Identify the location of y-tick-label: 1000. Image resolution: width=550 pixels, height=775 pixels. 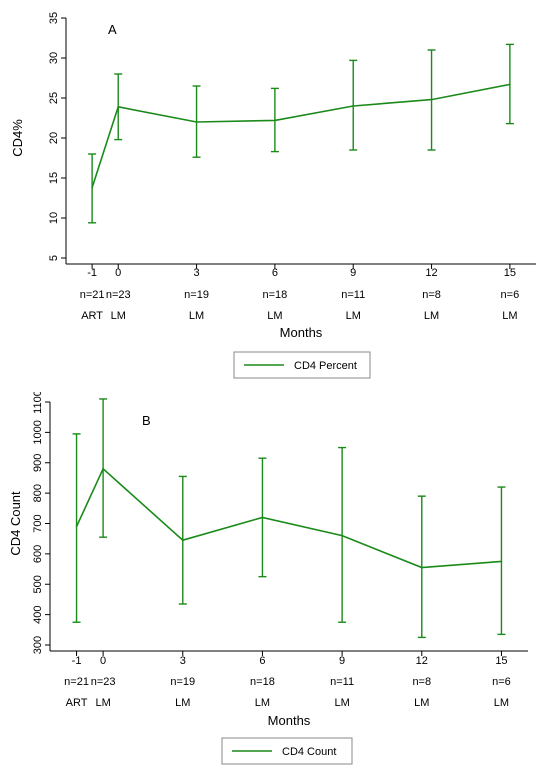
(38, 432).